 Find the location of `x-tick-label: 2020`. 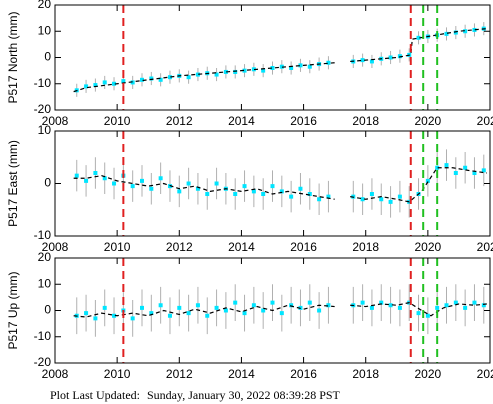

x-tick-label: 2020 is located at coordinates (428, 374).